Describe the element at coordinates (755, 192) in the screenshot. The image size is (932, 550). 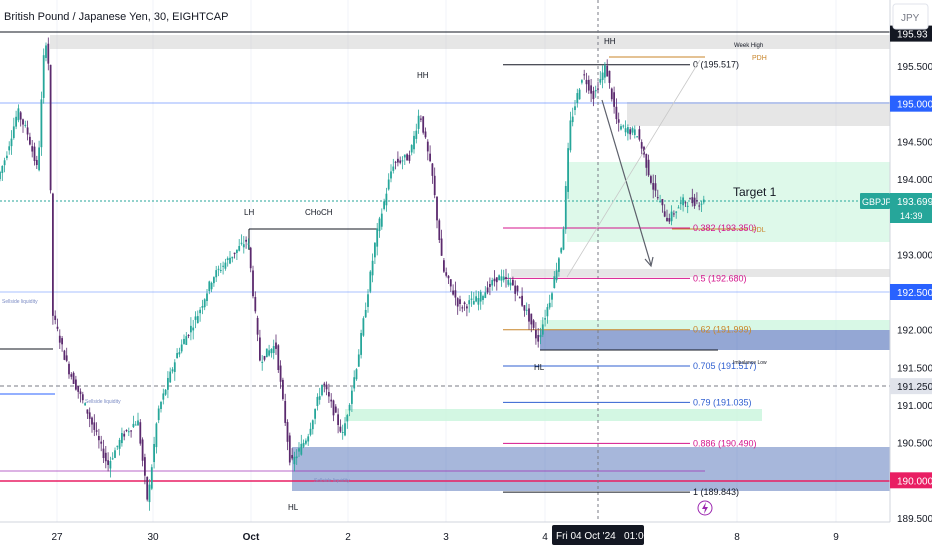
I see `label-target: Target 1` at that location.